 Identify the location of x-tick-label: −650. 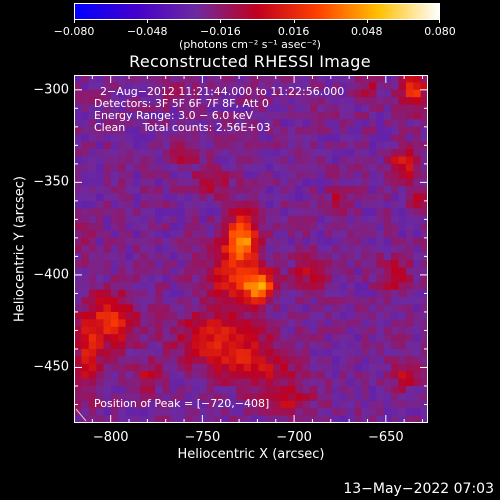
(385, 437).